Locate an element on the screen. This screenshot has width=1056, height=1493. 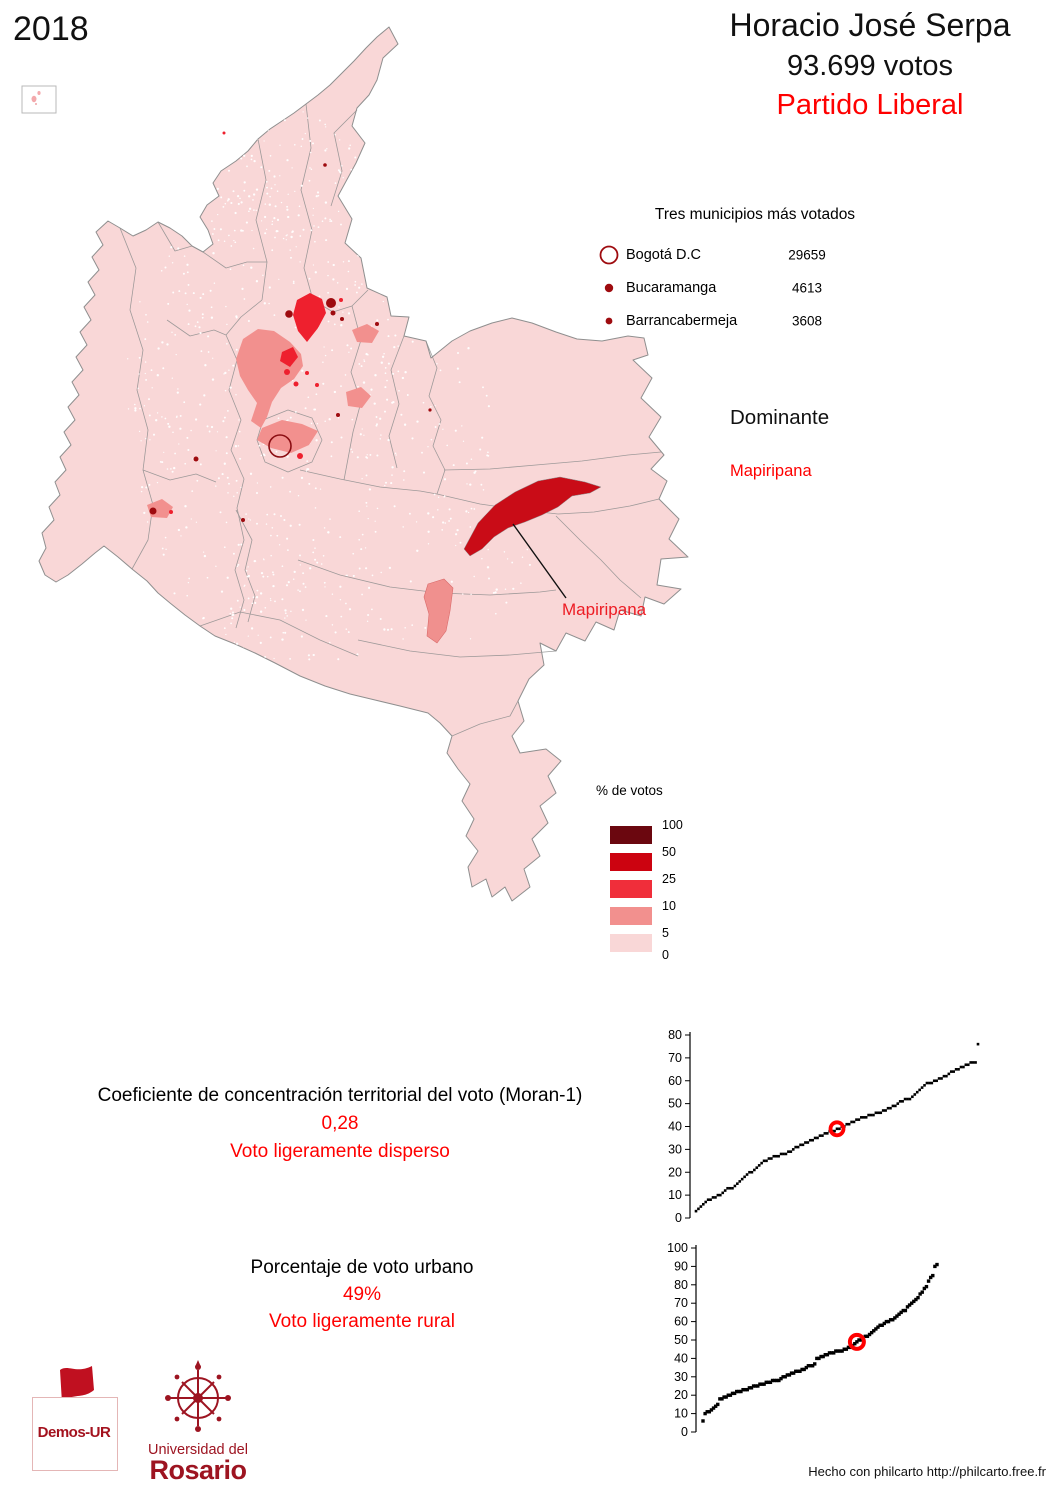
list-item: Bogotá D.C 29659 is located at coordinates (755, 254).